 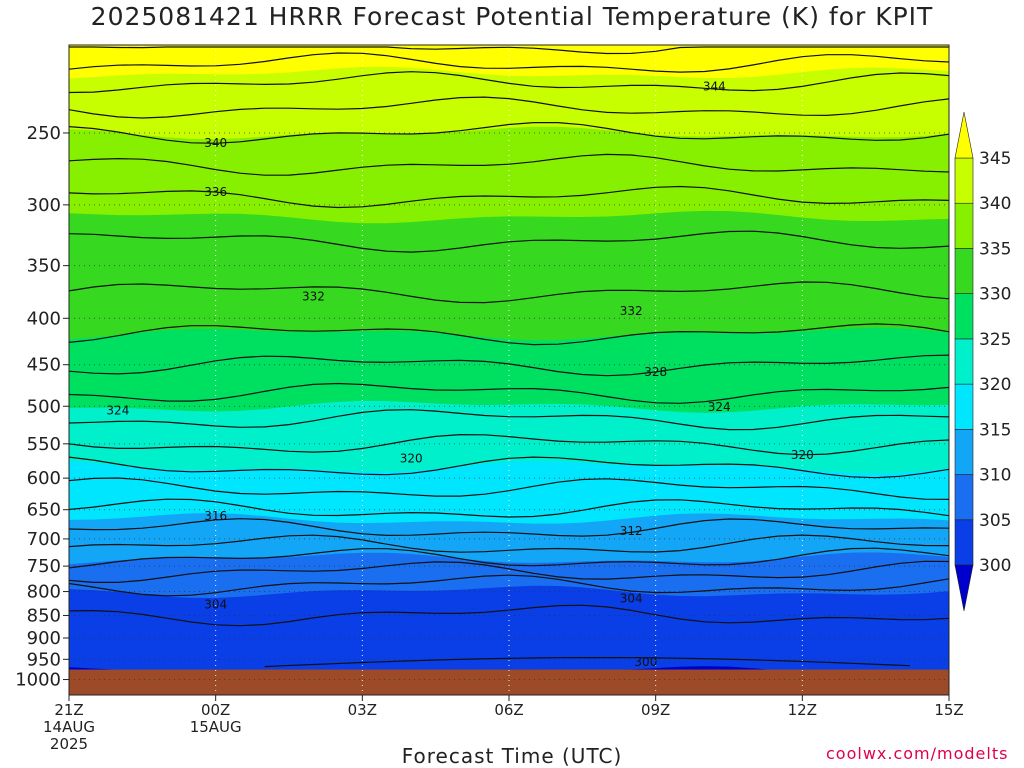 What do you see at coordinates (631, 311) in the screenshot?
I see `contour-label-4: 332` at bounding box center [631, 311].